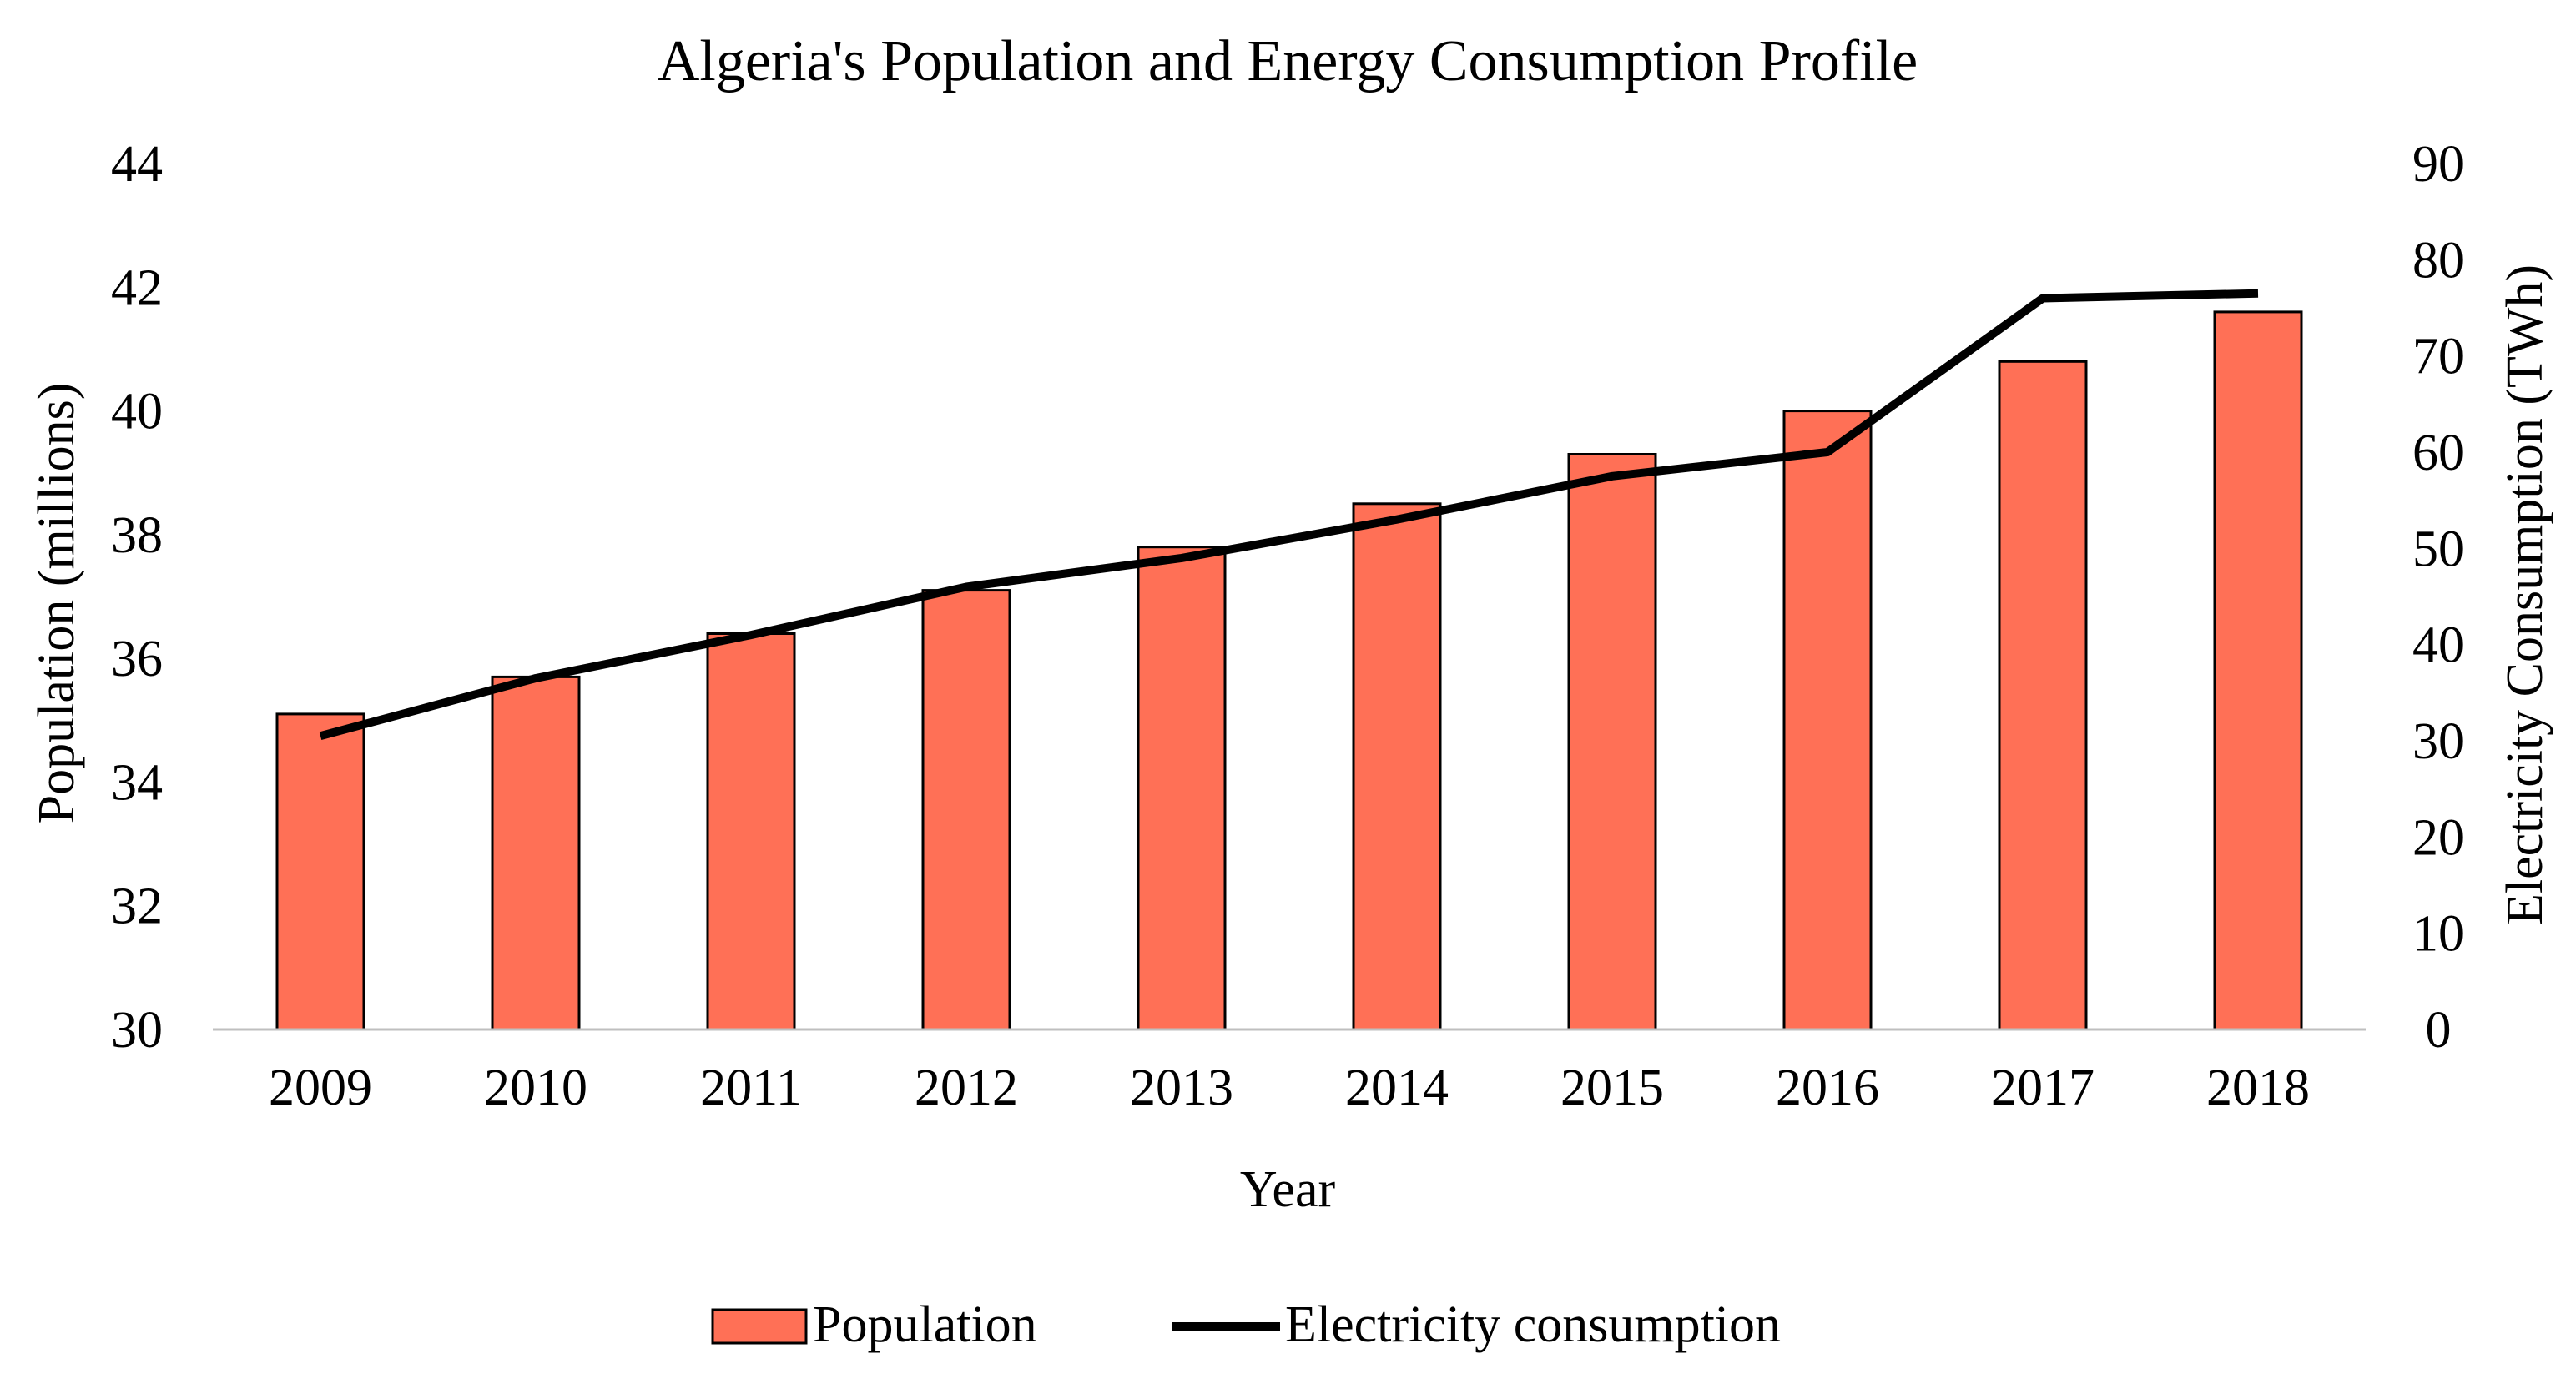 This screenshot has height=1374, width=2576. I want to click on y-tick-label-36: 36, so click(137, 659).